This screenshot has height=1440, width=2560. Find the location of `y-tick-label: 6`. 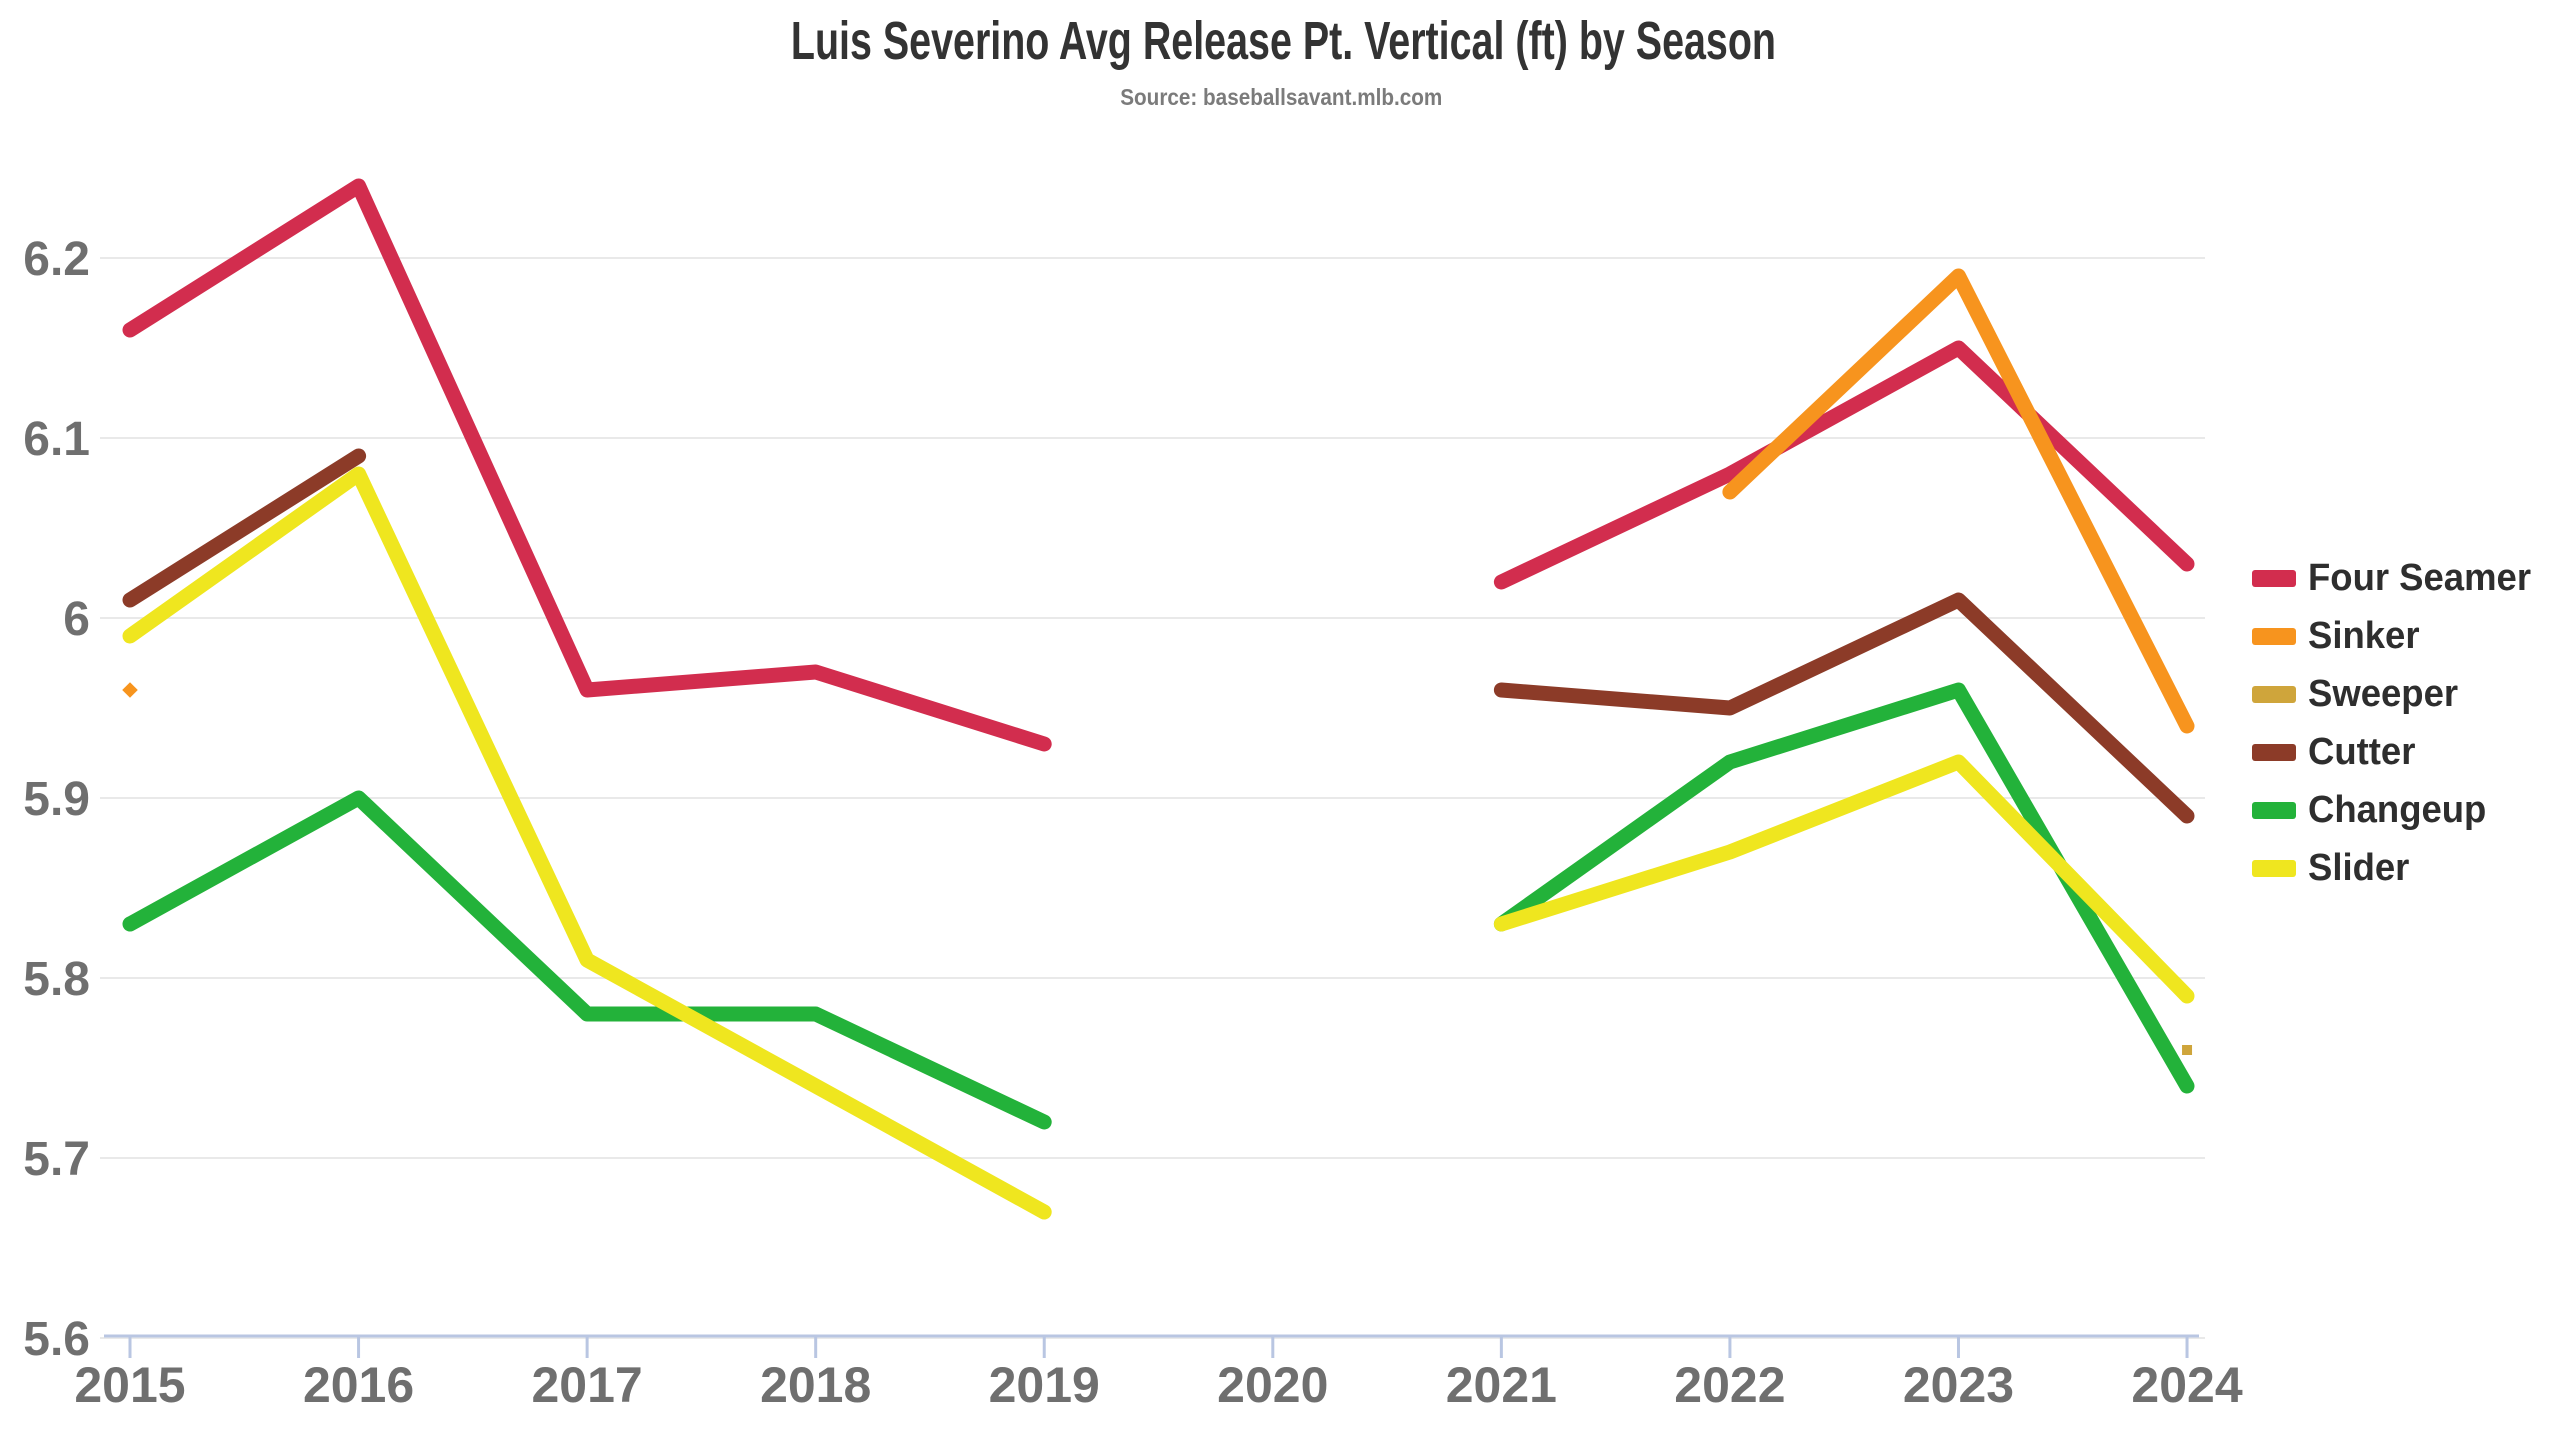

y-tick-label: 6 is located at coordinates (76, 619).